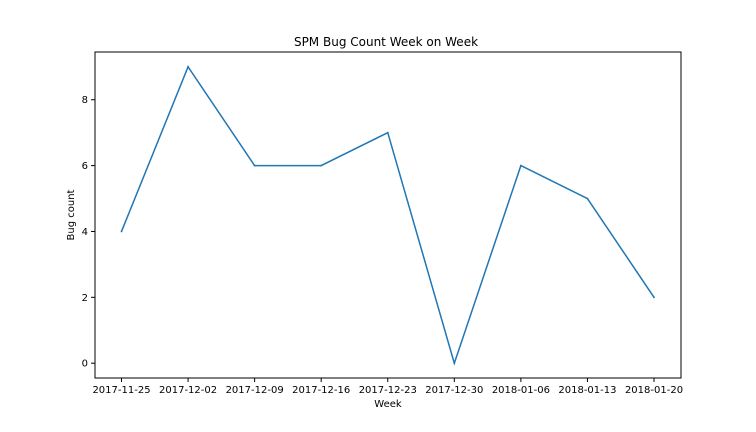  I want to click on x-axis-label: Week, so click(388, 404).